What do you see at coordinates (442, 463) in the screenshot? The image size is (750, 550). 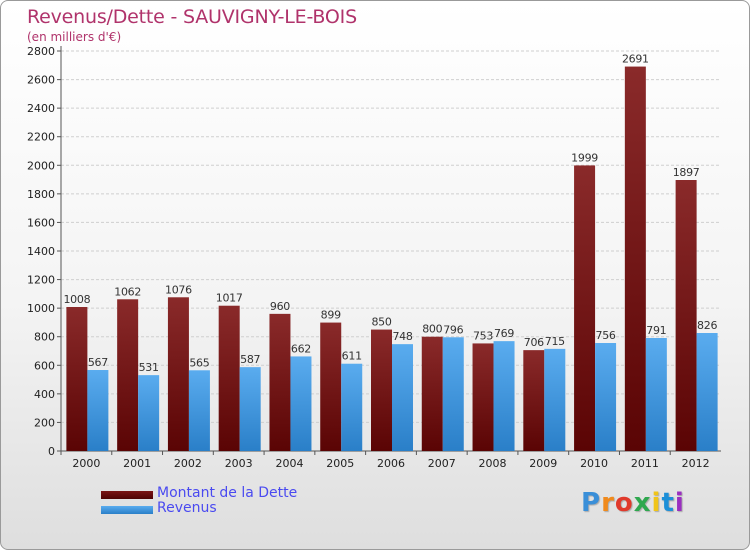 I see `x-tick-label: 2007` at bounding box center [442, 463].